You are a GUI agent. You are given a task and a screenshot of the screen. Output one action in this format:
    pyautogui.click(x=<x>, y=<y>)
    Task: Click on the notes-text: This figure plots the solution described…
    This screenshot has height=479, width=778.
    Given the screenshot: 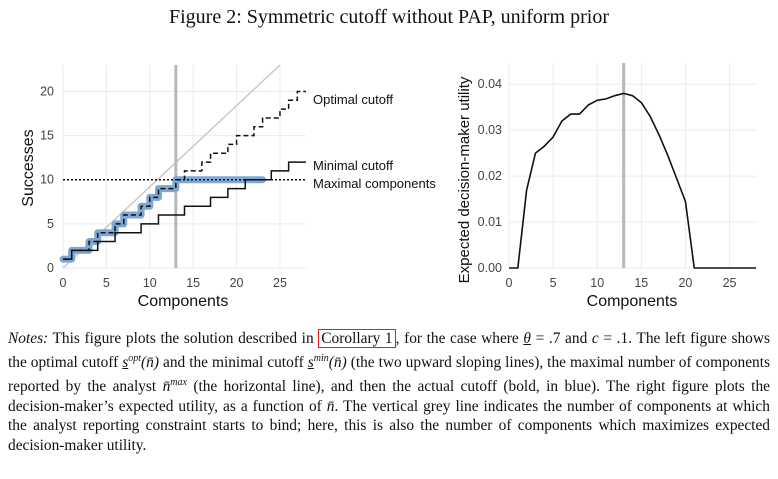 What is the action you would take?
    pyautogui.click(x=183, y=338)
    